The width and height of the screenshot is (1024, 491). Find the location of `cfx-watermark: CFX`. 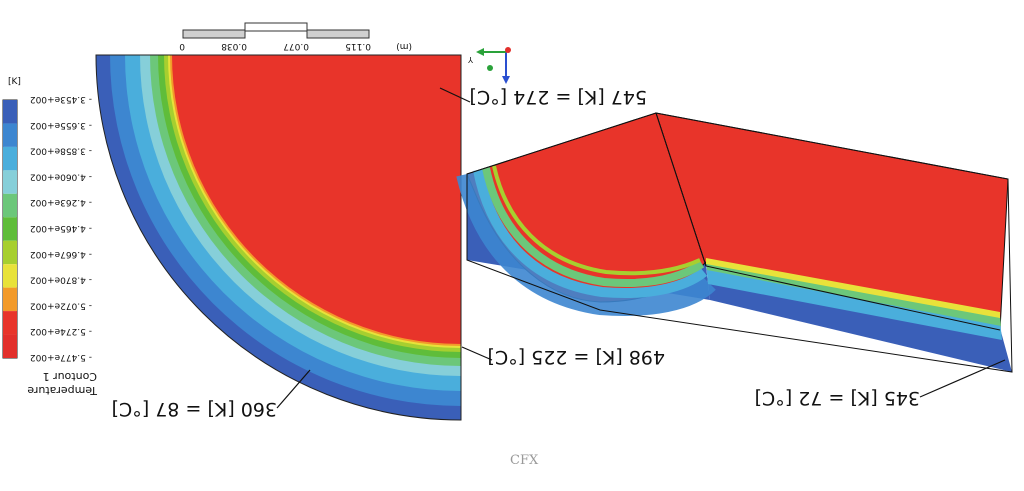

cfx-watermark: CFX is located at coordinates (524, 460).